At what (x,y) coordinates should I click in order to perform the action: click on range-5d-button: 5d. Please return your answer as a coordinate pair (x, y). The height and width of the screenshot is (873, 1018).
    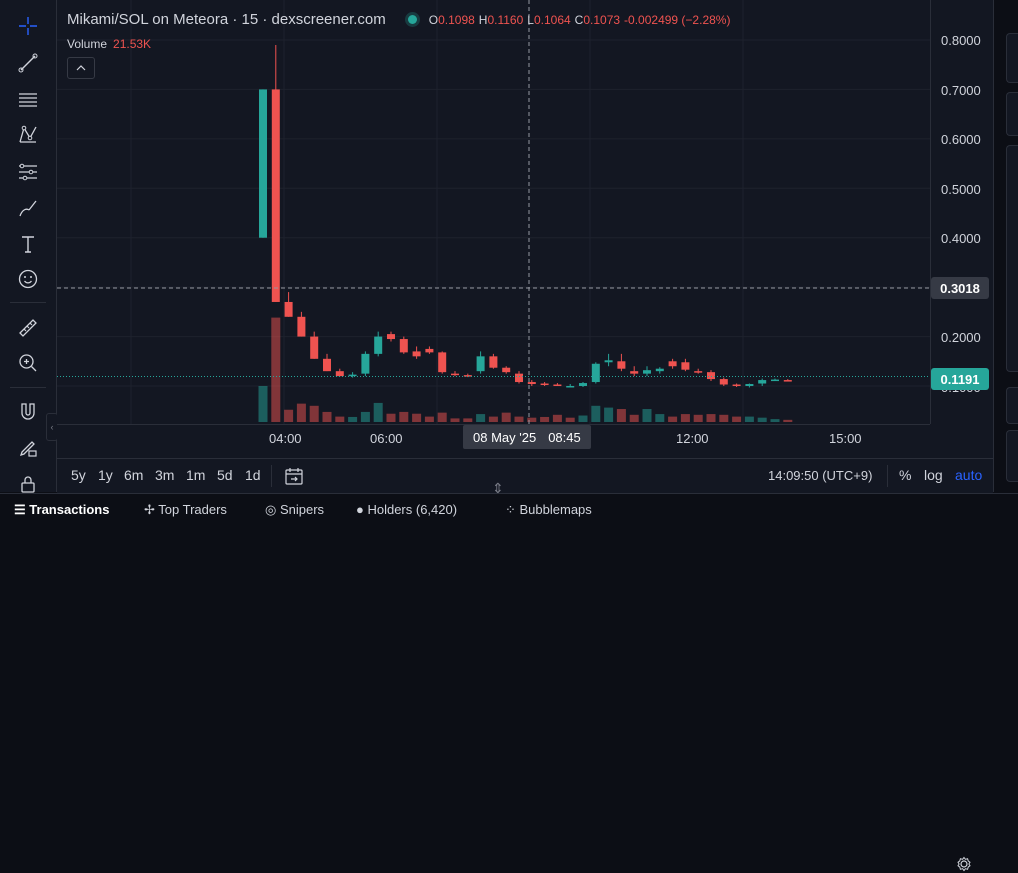
    Looking at the image, I should click on (225, 475).